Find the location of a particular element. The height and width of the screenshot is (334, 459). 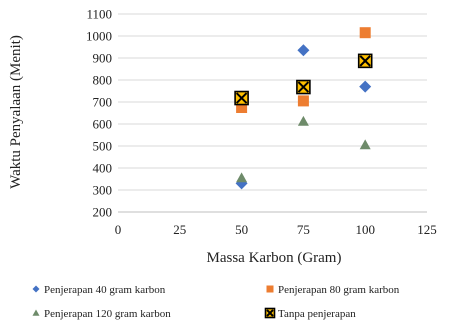

y-tick-label: 1000 is located at coordinates (99, 36).